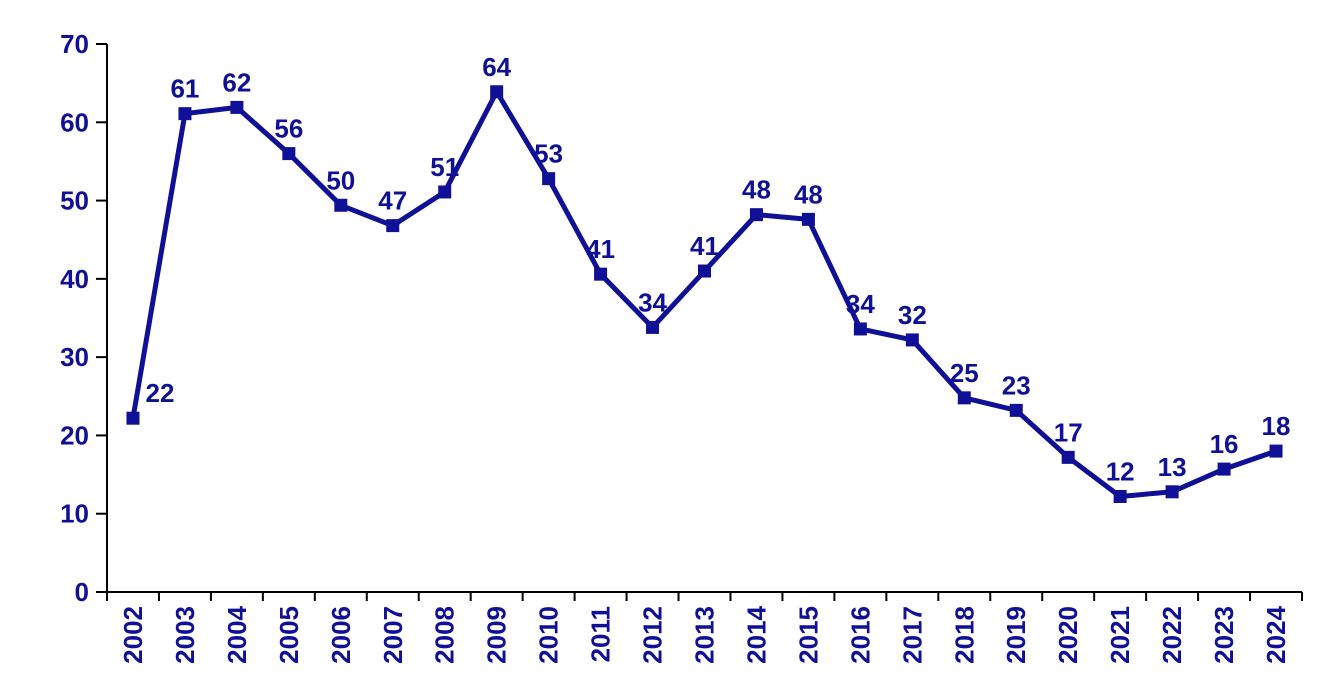 The width and height of the screenshot is (1327, 681). Describe the element at coordinates (808, 219) in the screenshot. I see `data-point-marker-2015` at that location.